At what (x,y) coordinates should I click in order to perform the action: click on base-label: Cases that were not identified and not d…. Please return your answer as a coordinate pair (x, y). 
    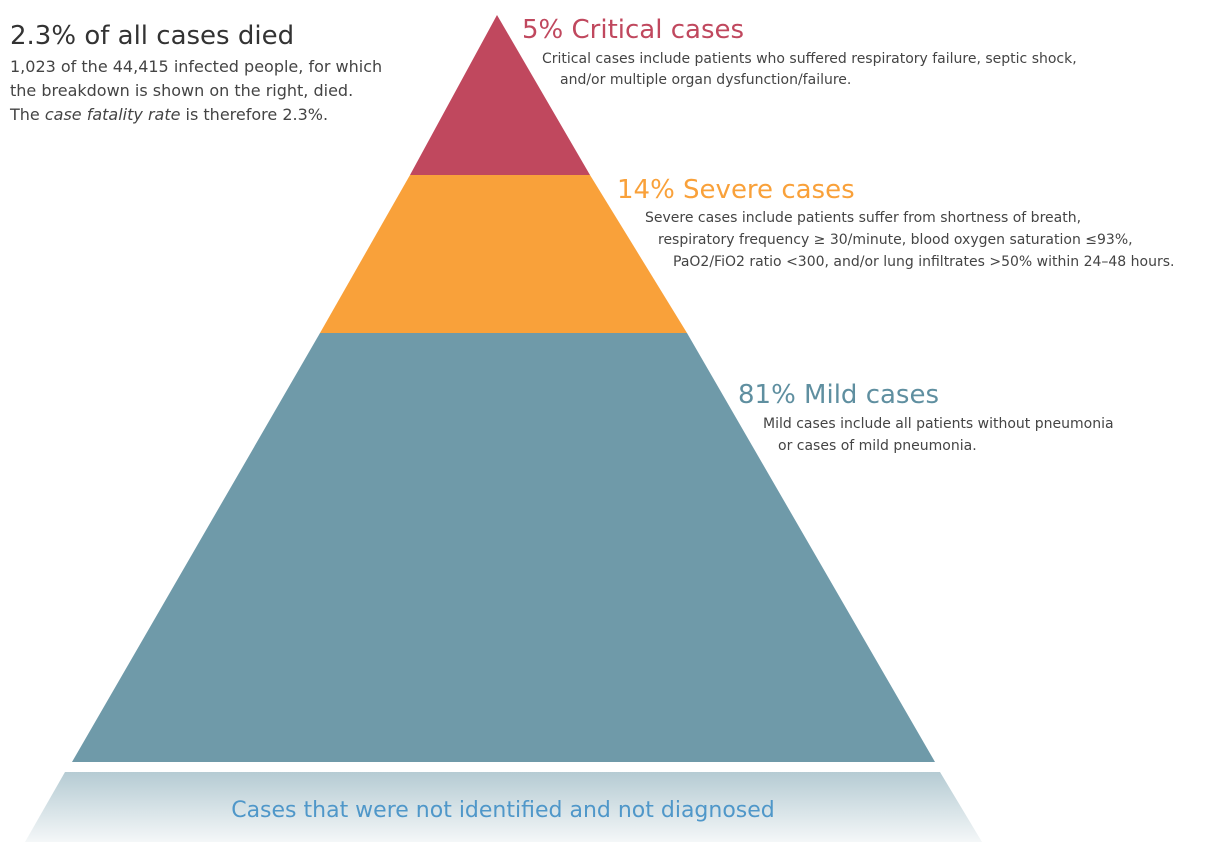
    Looking at the image, I should click on (503, 810).